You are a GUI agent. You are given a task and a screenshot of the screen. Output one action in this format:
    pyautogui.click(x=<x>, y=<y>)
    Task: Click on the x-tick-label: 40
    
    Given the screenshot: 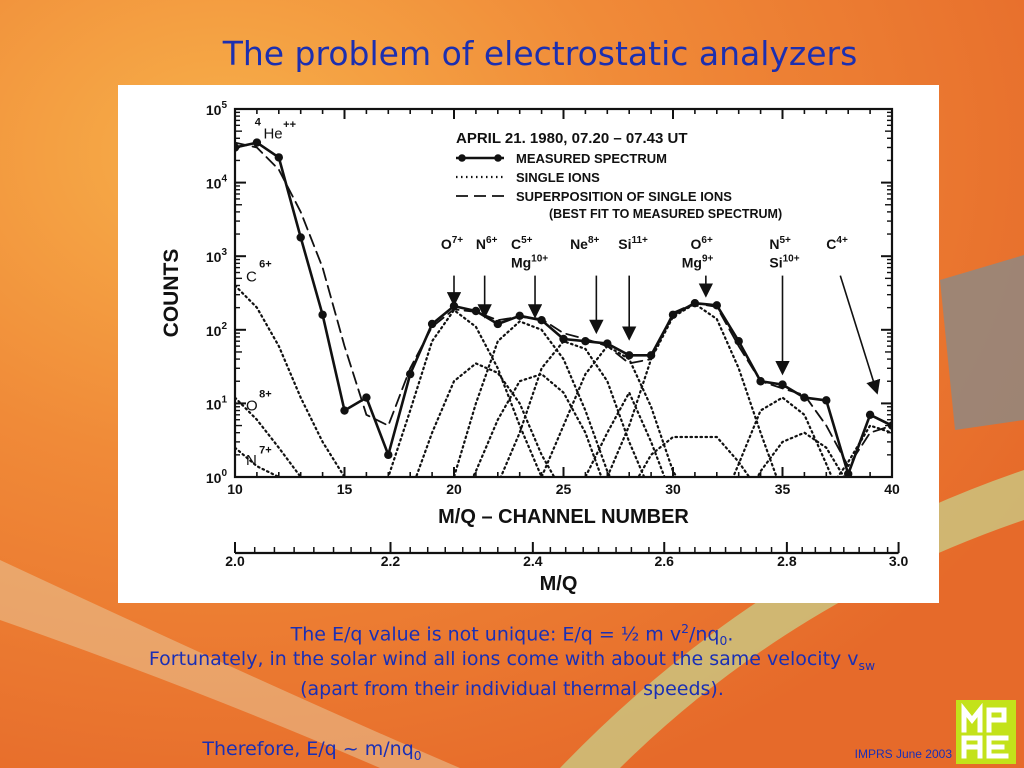 What is the action you would take?
    pyautogui.click(x=892, y=489)
    